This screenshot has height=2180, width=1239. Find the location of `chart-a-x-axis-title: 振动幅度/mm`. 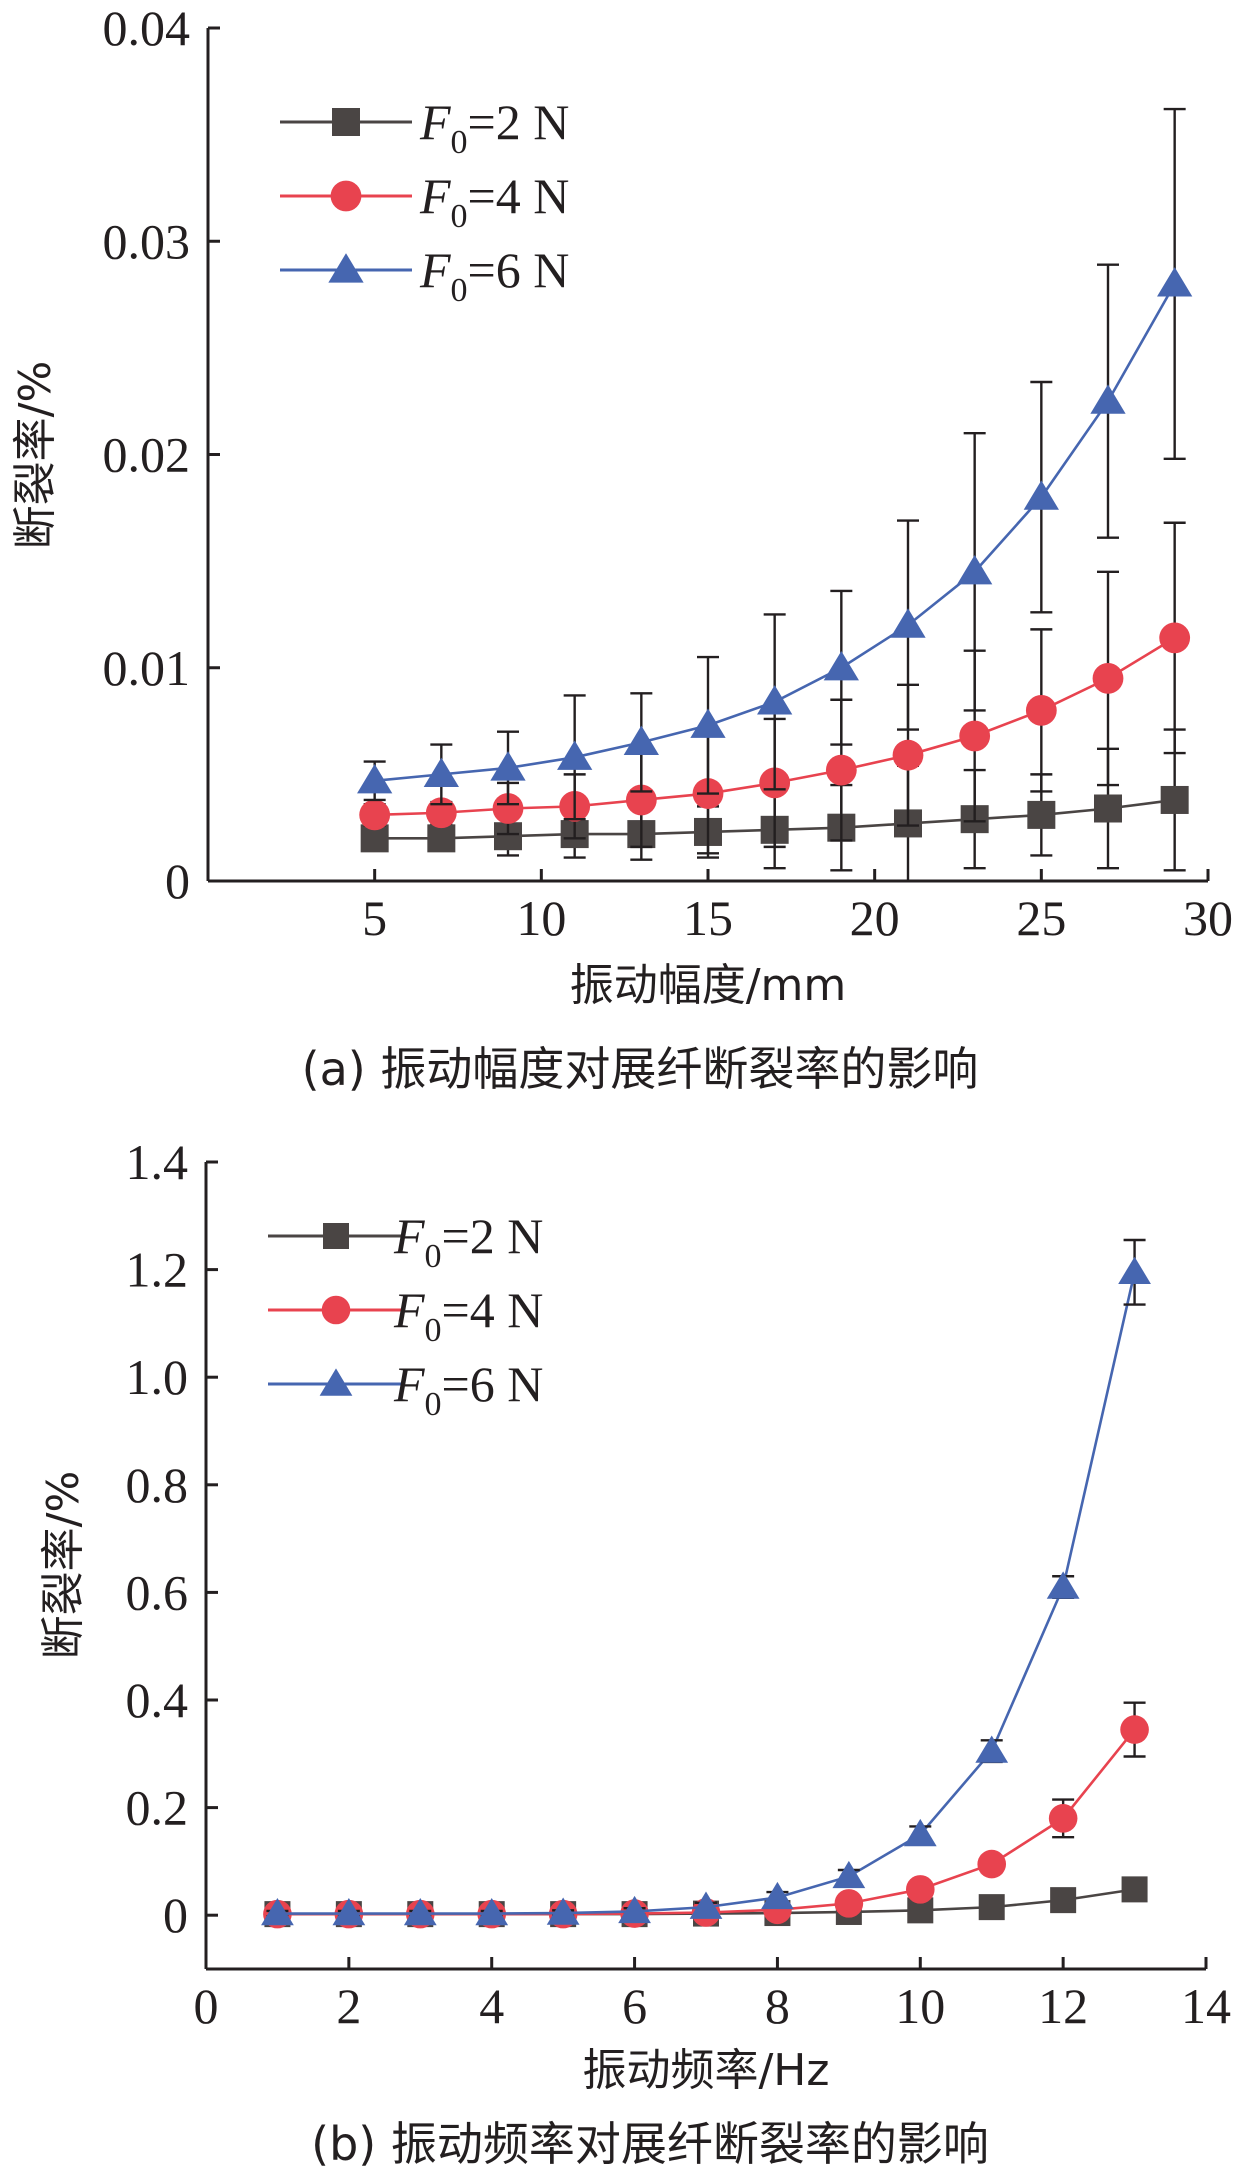

chart-a-x-axis-title: 振动幅度/mm is located at coordinates (708, 985).